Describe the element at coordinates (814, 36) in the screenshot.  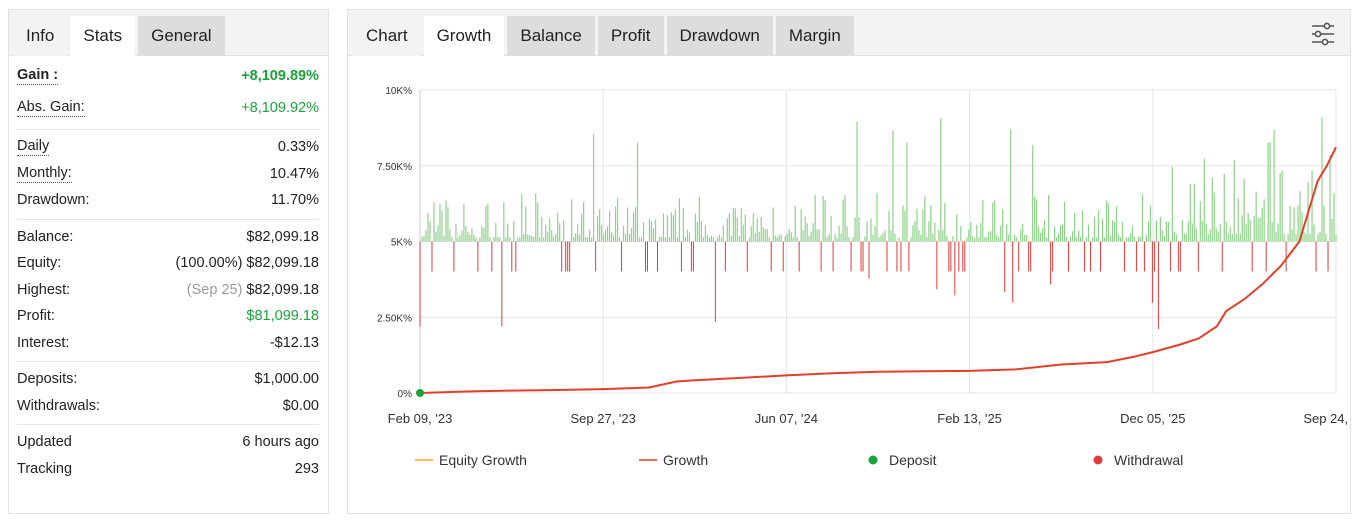
I see `tab-margin: Margin` at that location.